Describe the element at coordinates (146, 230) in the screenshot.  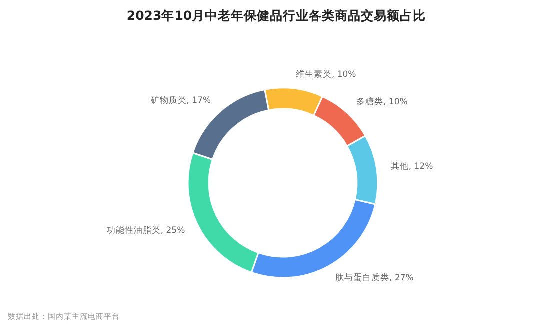
I see `slice-label: 功能性油脂类, 25%` at that location.